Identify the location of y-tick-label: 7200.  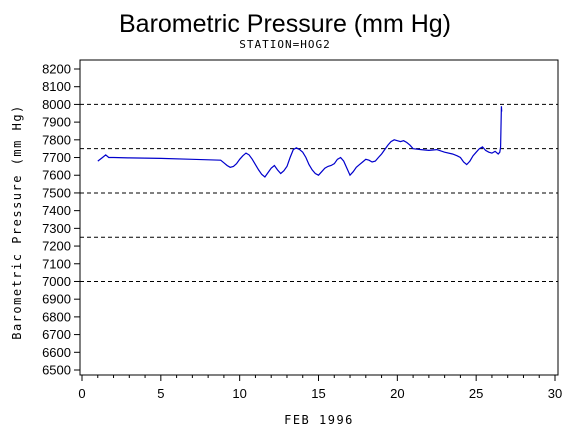
(56, 246).